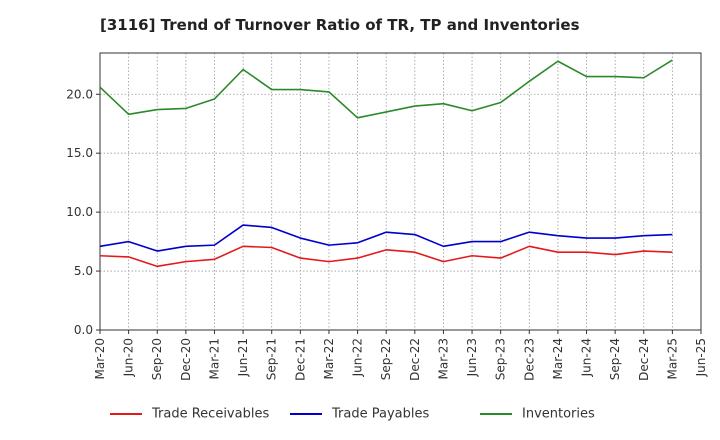 This screenshot has width=720, height=440. What do you see at coordinates (100, 358) in the screenshot?
I see `x-tick-label: Mar-20` at bounding box center [100, 358].